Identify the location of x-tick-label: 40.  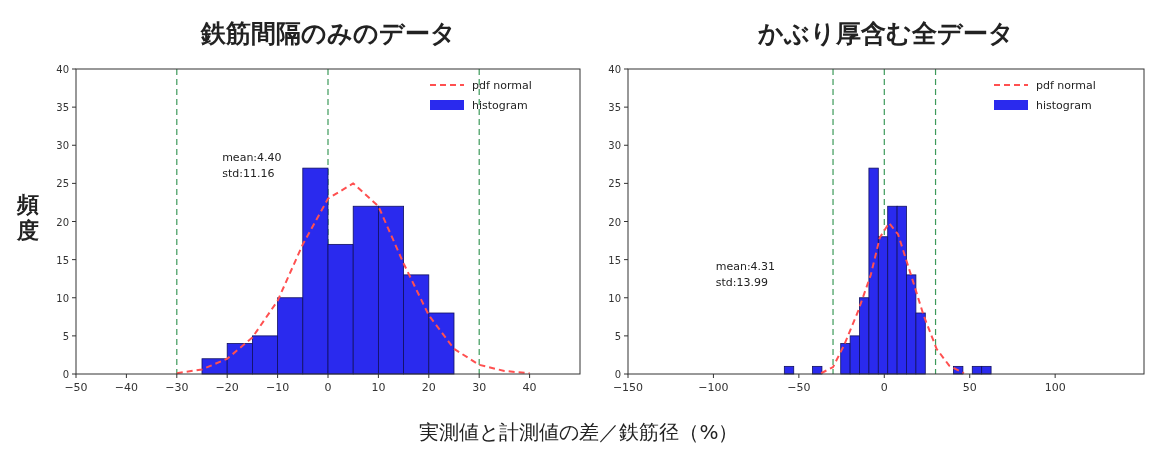
(529, 387).